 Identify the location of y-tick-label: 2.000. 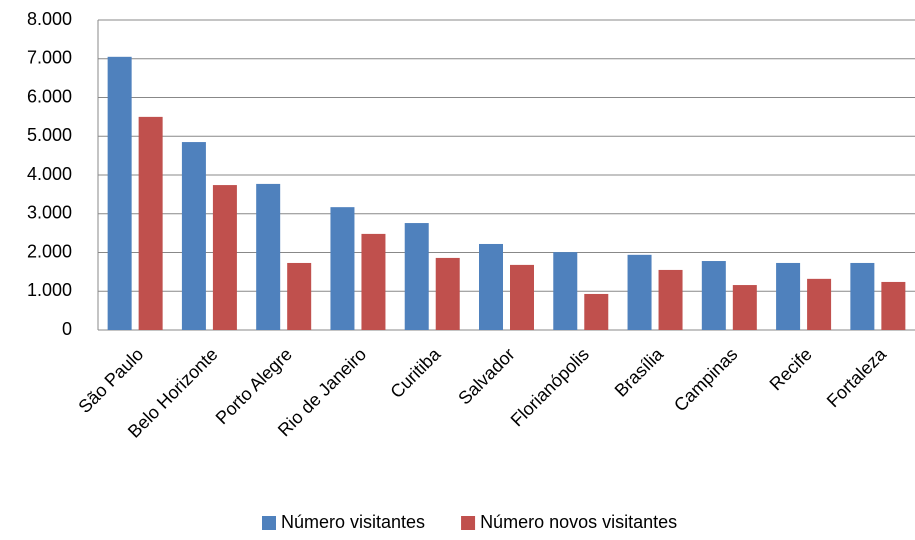
(49, 251).